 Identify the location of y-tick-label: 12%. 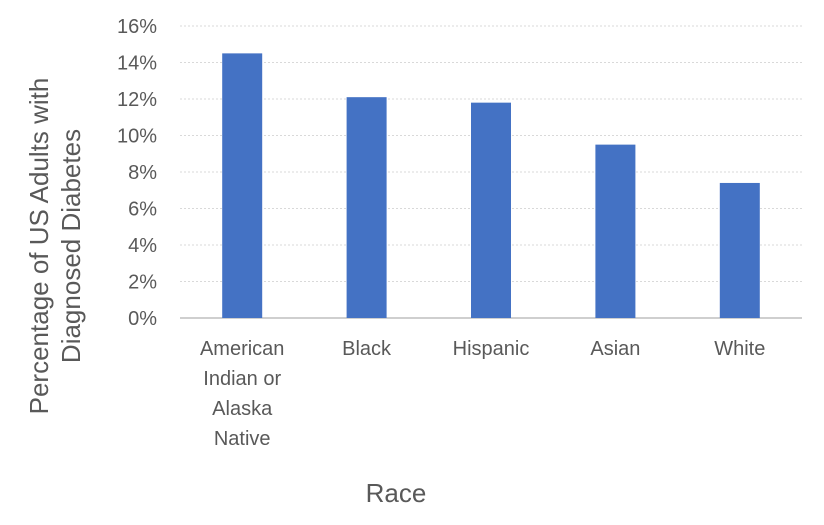
(137, 100).